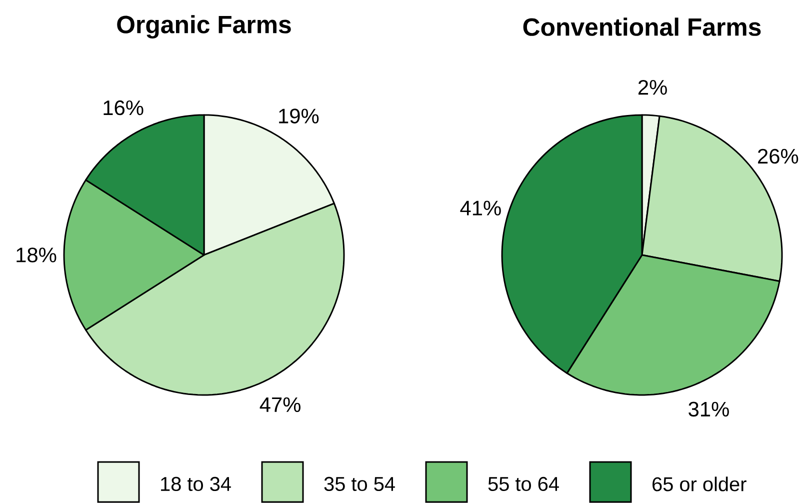 The width and height of the screenshot is (808, 503). I want to click on chart-title: Organic Farms, so click(204, 26).